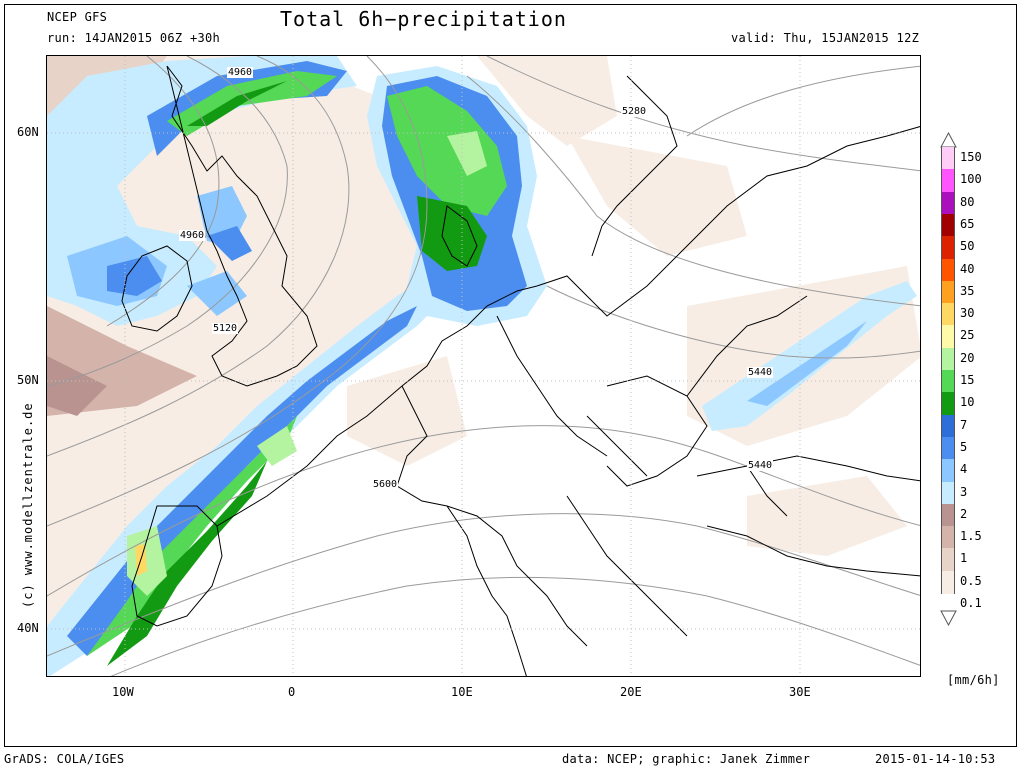 The image size is (1024, 768). Describe the element at coordinates (964, 424) in the screenshot. I see `legend-level-label: 7` at that location.